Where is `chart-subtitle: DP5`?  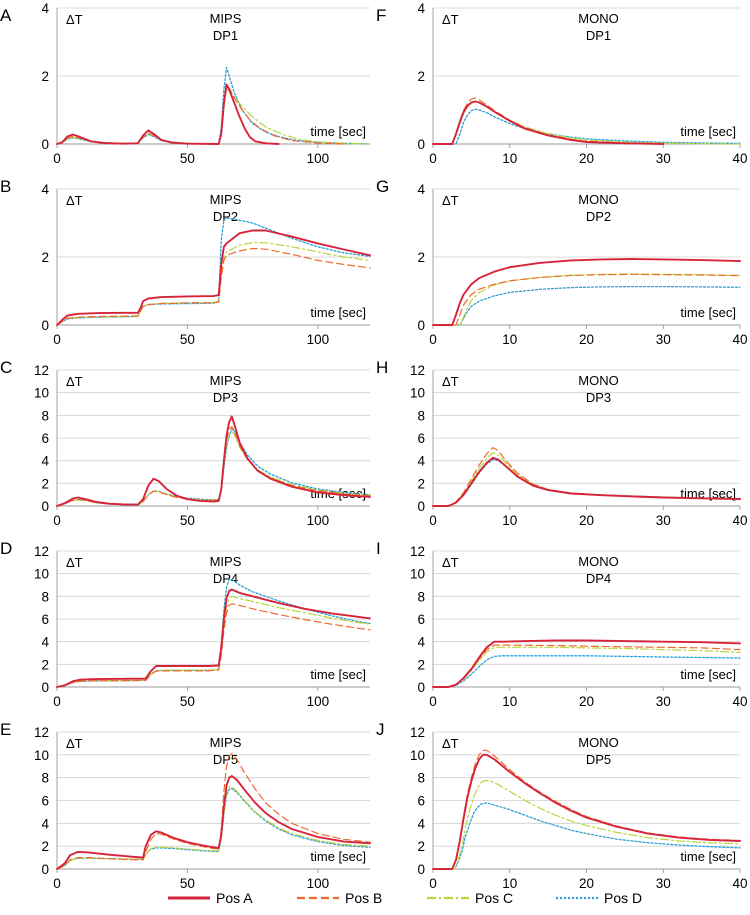 chart-subtitle: DP5 is located at coordinates (225, 759).